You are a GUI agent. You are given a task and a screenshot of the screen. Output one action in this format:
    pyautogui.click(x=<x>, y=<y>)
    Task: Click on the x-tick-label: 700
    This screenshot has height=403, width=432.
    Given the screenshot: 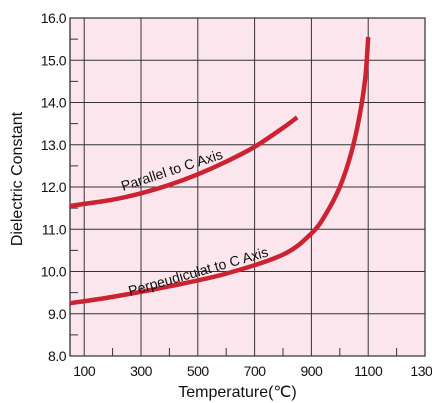 What is the action you would take?
    pyautogui.click(x=255, y=371)
    